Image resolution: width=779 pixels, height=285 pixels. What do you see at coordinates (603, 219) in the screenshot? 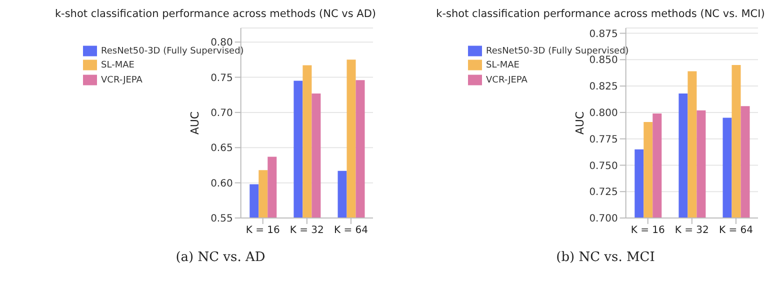
I see `y-tick-label: 0.700` at bounding box center [603, 219].